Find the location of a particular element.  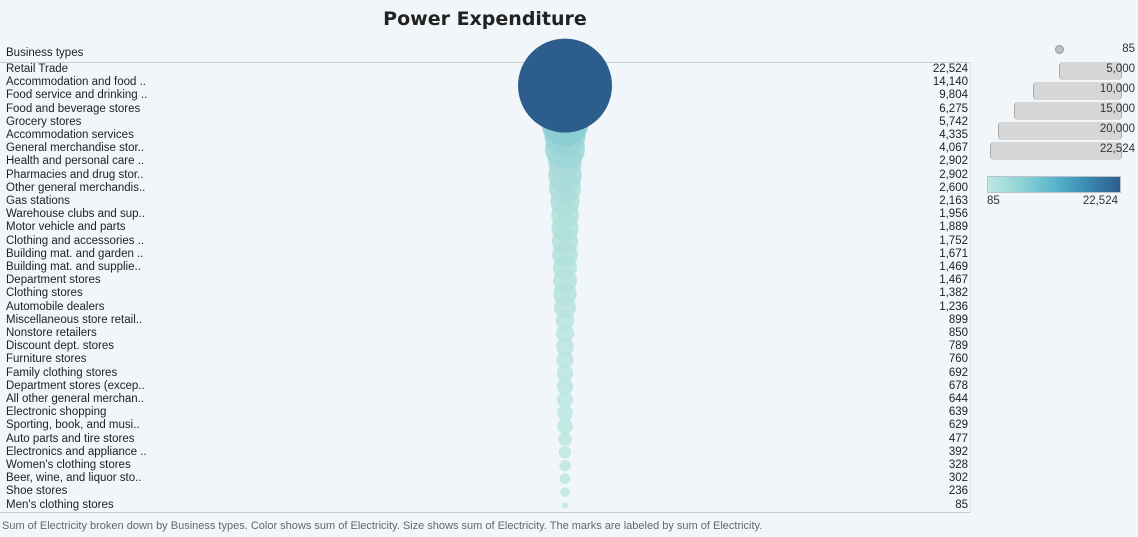

row-label: Warehouse clubs and sup.. is located at coordinates (75, 214).